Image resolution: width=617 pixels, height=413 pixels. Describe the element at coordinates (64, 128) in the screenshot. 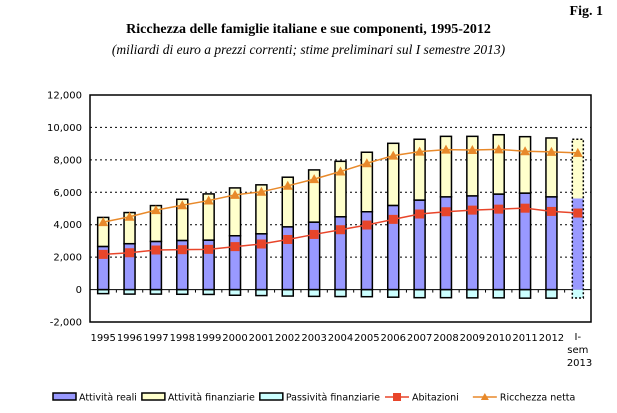

I see `y-tick-label: 10,000` at that location.